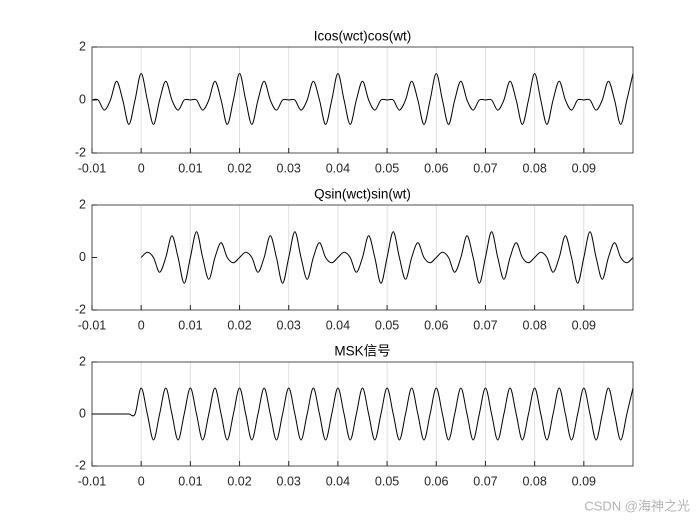 The image size is (700, 529). I want to click on chart-title: Icos(wct)cos(wt), so click(363, 36).